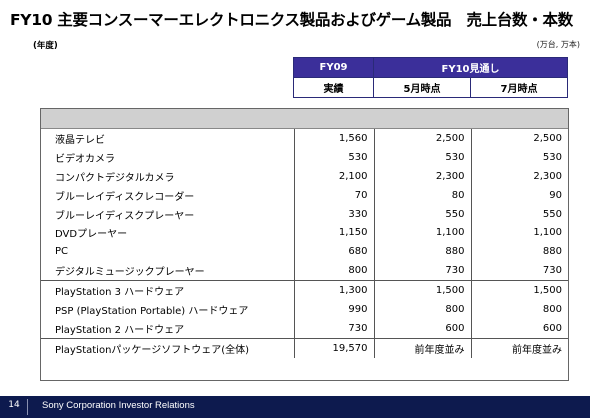 The height and width of the screenshot is (418, 590). Describe the element at coordinates (422, 347) in the screenshot. I see `may-forecast-value: 前年度並み` at that location.